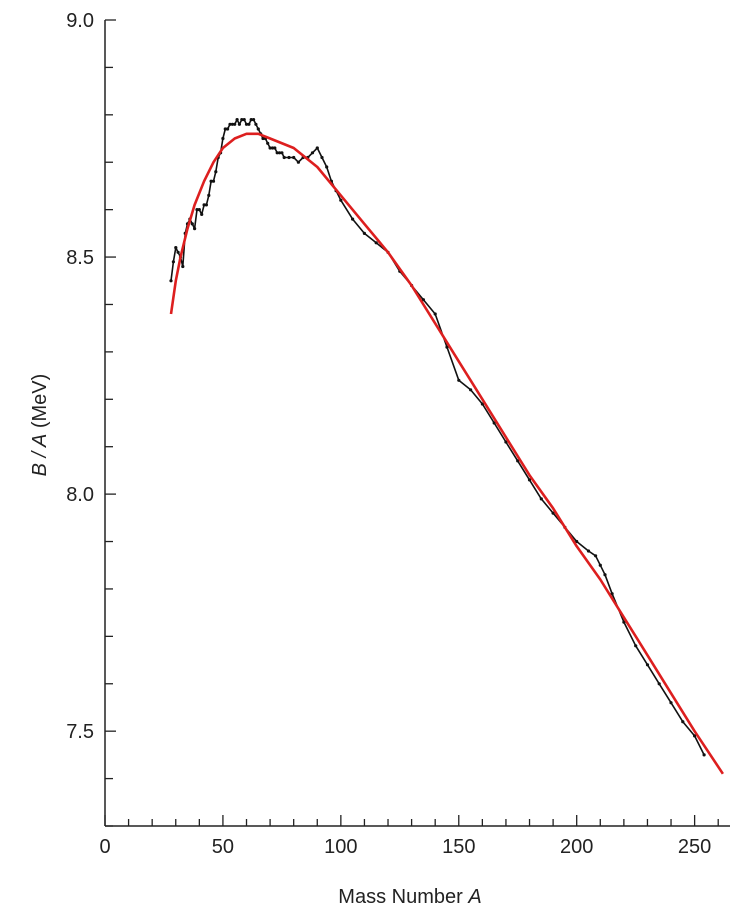  I want to click on y-tick-label: 8.0, so click(80, 495).